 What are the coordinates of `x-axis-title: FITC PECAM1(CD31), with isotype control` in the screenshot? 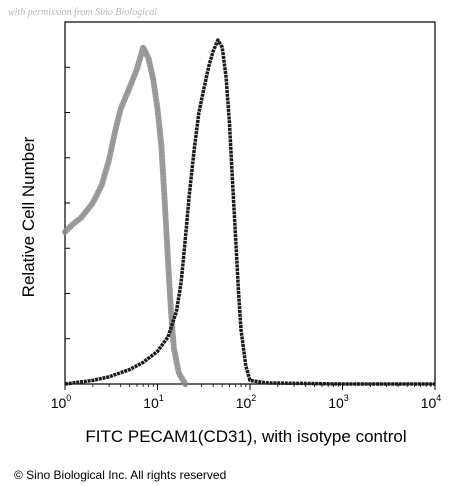 It's located at (245, 436).